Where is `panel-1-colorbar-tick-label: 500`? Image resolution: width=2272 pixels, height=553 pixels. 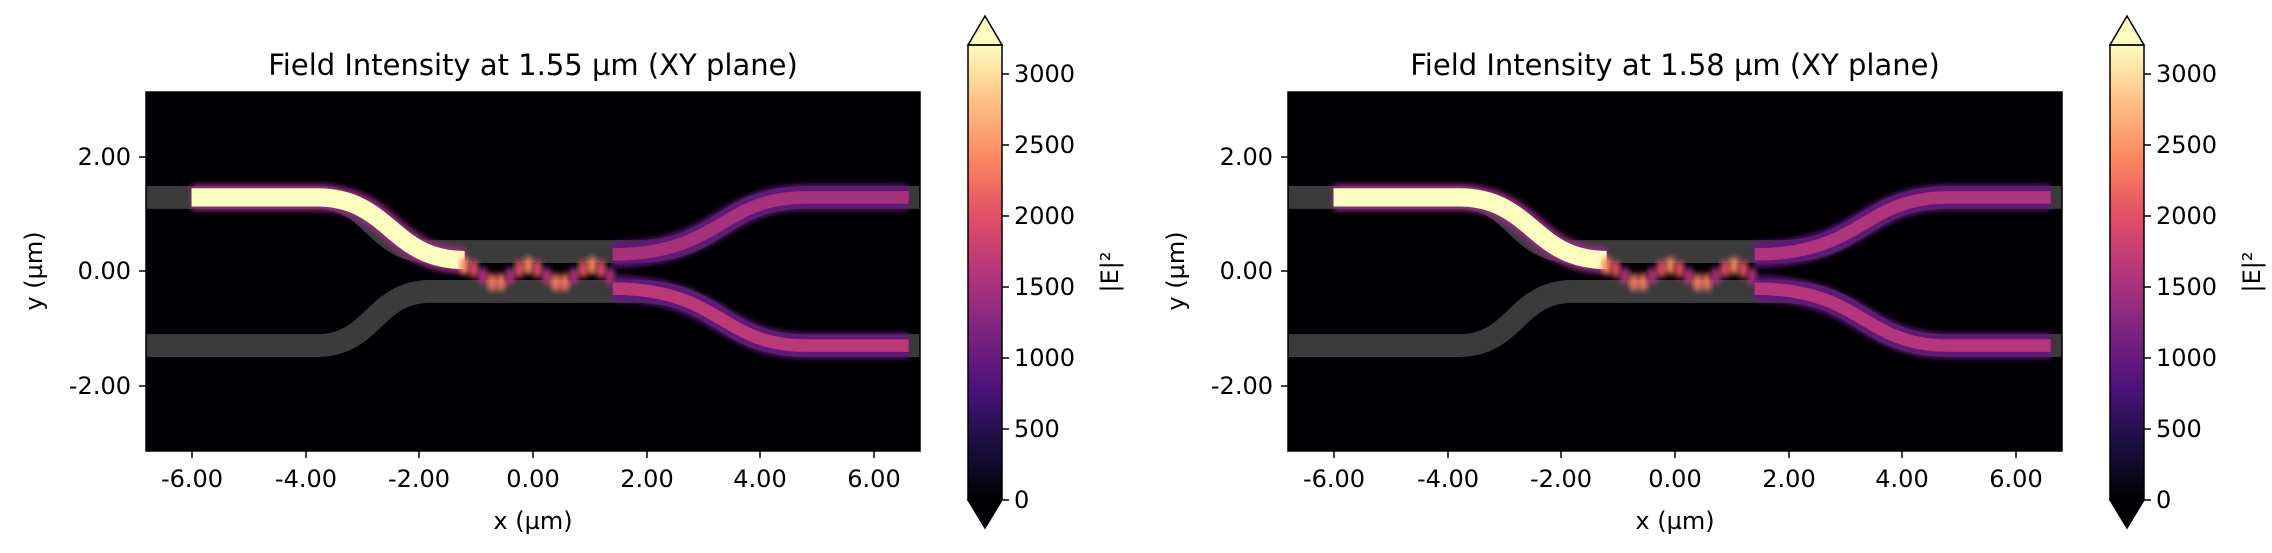 panel-1-colorbar-tick-label: 500 is located at coordinates (1037, 429).